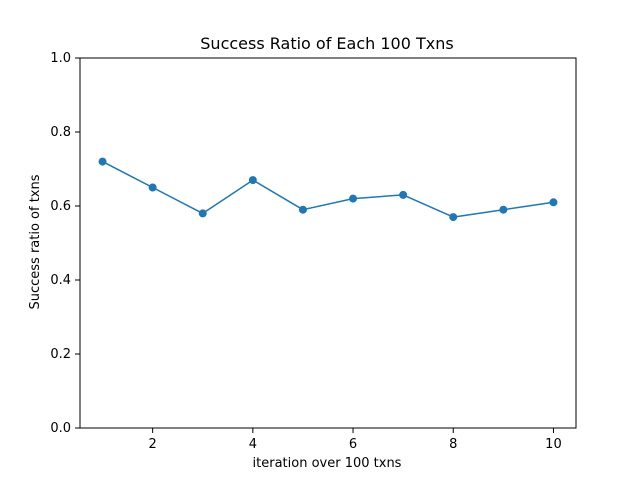 This screenshot has height=480, width=640. What do you see at coordinates (60, 132) in the screenshot?
I see `y-tick-label: 0.8` at bounding box center [60, 132].